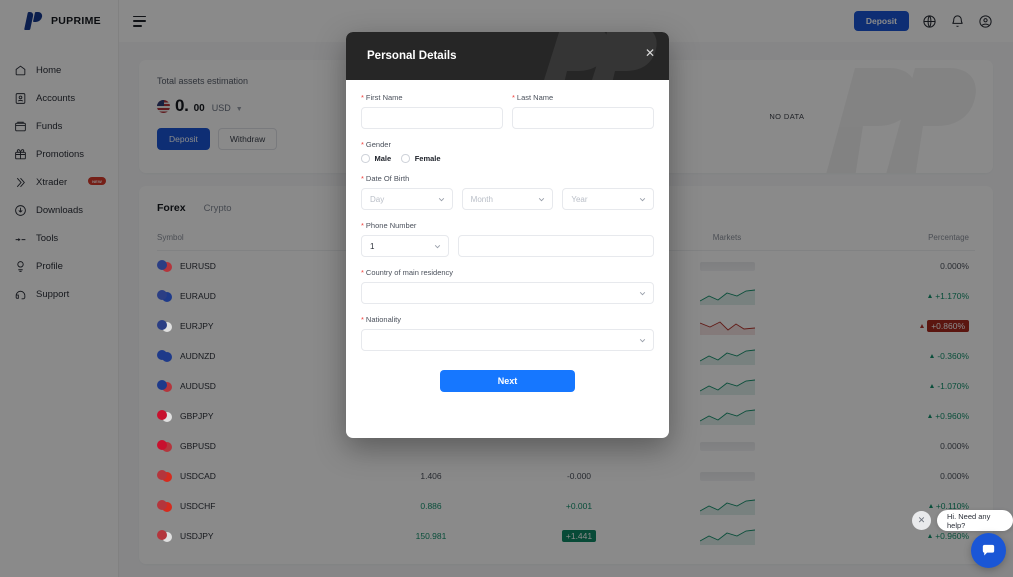 Image resolution: width=1013 pixels, height=577 pixels. I want to click on no-data-label: NO DATA, so click(787, 116).